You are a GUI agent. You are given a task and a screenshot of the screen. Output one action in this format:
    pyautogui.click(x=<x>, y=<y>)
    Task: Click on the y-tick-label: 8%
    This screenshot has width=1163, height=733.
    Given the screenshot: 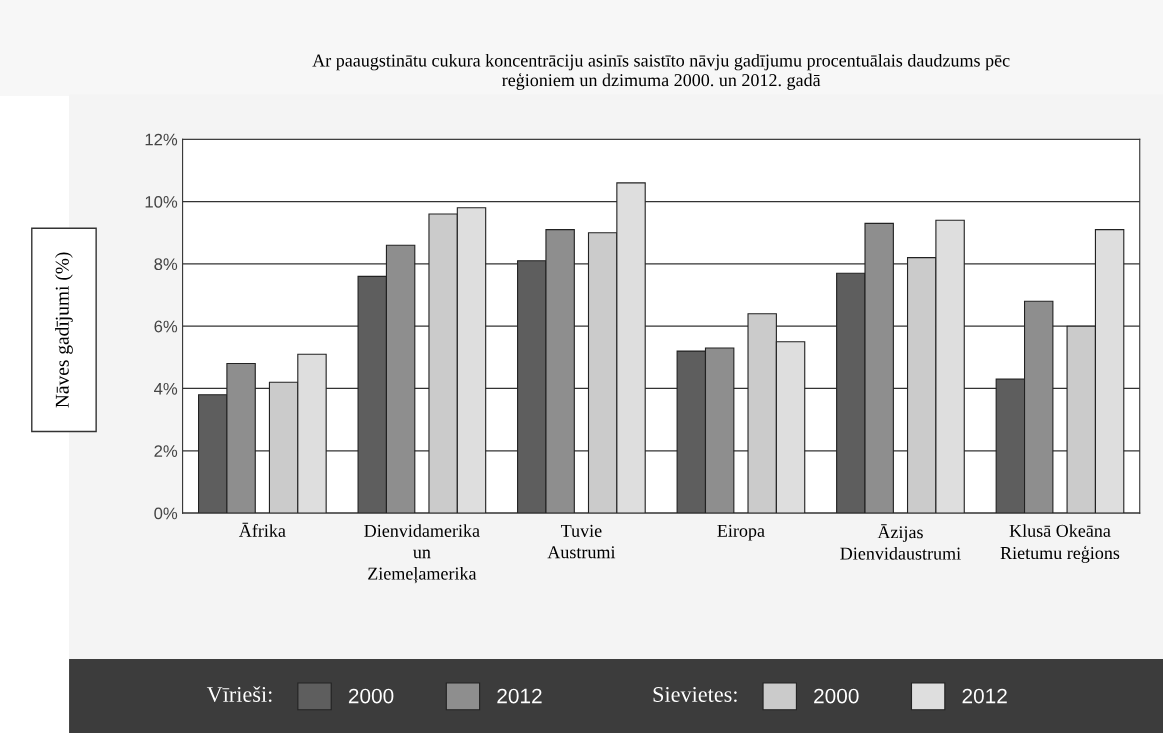 What is the action you would take?
    pyautogui.click(x=166, y=264)
    